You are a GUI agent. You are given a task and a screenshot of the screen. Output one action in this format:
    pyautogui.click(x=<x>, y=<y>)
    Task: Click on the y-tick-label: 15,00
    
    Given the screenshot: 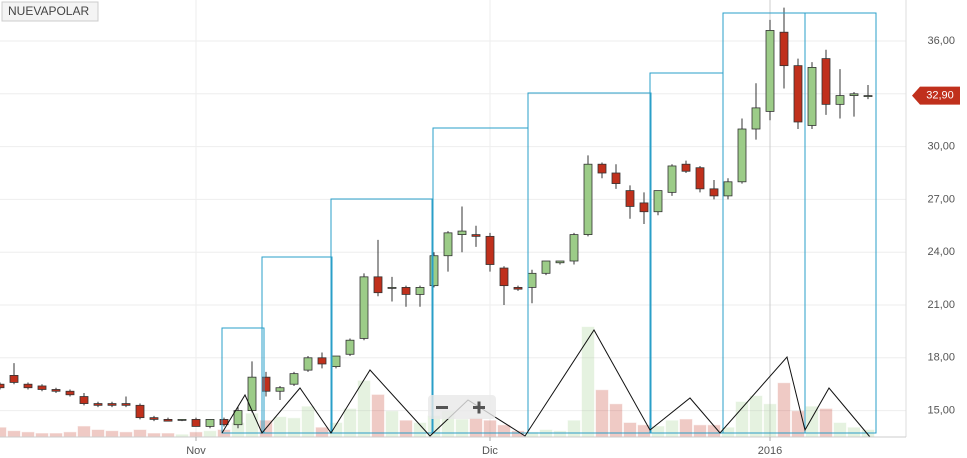 What is the action you would take?
    pyautogui.click(x=941, y=411)
    